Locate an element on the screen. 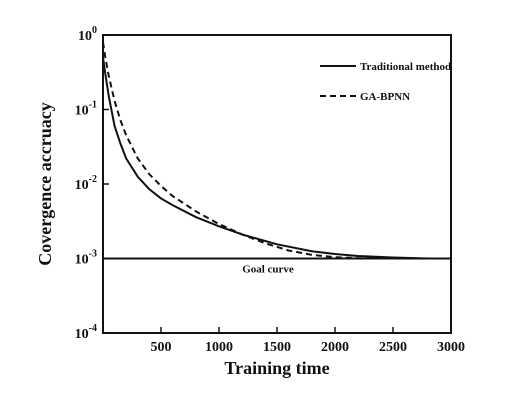 Image resolution: width=510 pixels, height=409 pixels. x-tick-label: 2000 is located at coordinates (335, 347).